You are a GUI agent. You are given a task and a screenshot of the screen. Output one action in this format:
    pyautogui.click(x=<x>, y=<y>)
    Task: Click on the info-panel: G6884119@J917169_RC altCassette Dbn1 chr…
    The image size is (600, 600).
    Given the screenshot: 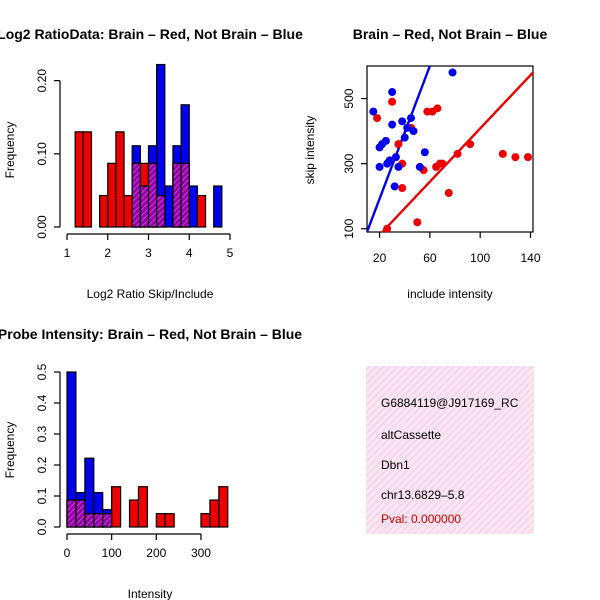 What is the action you would take?
    pyautogui.click(x=450, y=450)
    